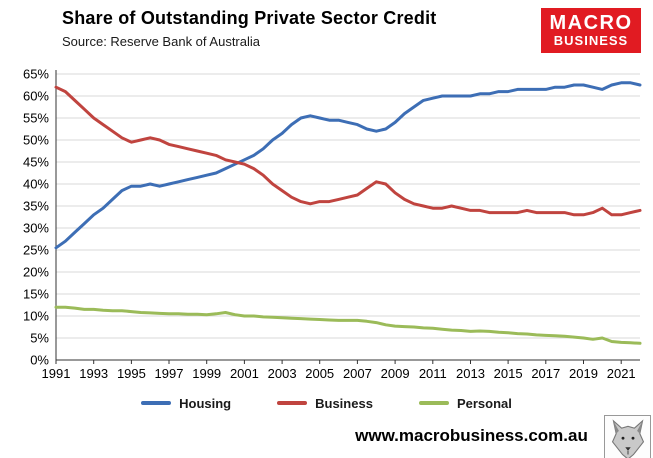 This screenshot has height=458, width=653. I want to click on svg-text: 2013, so click(470, 373).